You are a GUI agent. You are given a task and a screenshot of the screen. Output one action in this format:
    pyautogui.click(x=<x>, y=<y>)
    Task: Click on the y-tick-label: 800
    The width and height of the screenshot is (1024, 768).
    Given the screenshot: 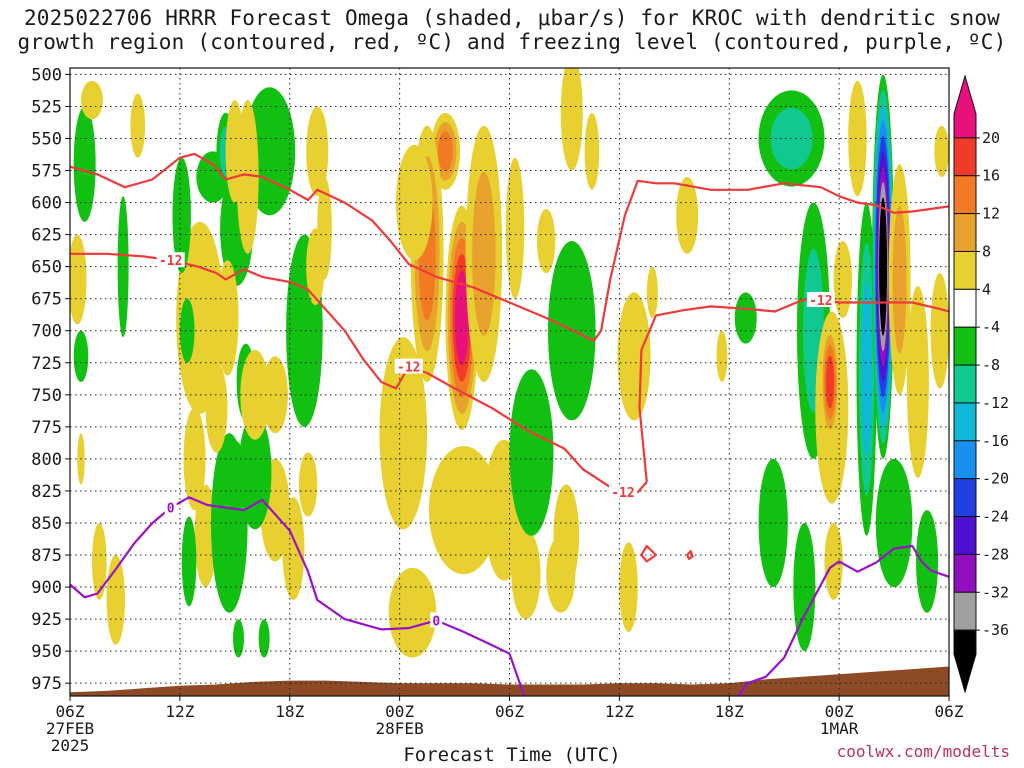 What is the action you would take?
    pyautogui.click(x=46, y=460)
    